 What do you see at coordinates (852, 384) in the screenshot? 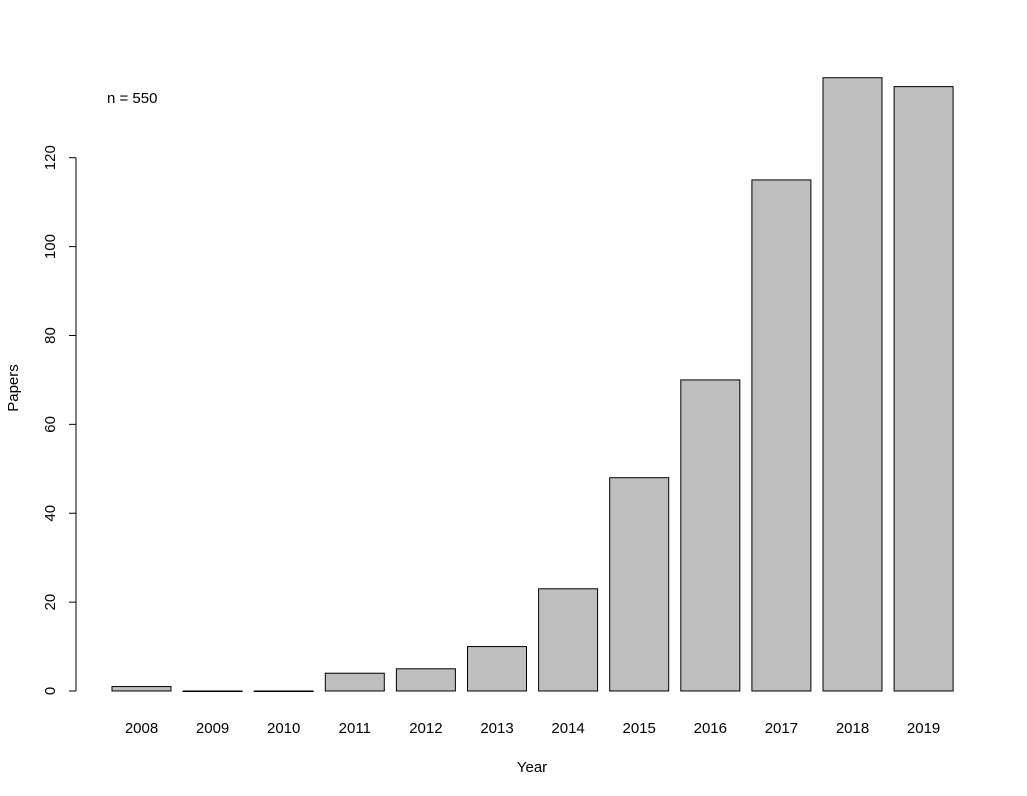
I see `bar-2018` at bounding box center [852, 384].